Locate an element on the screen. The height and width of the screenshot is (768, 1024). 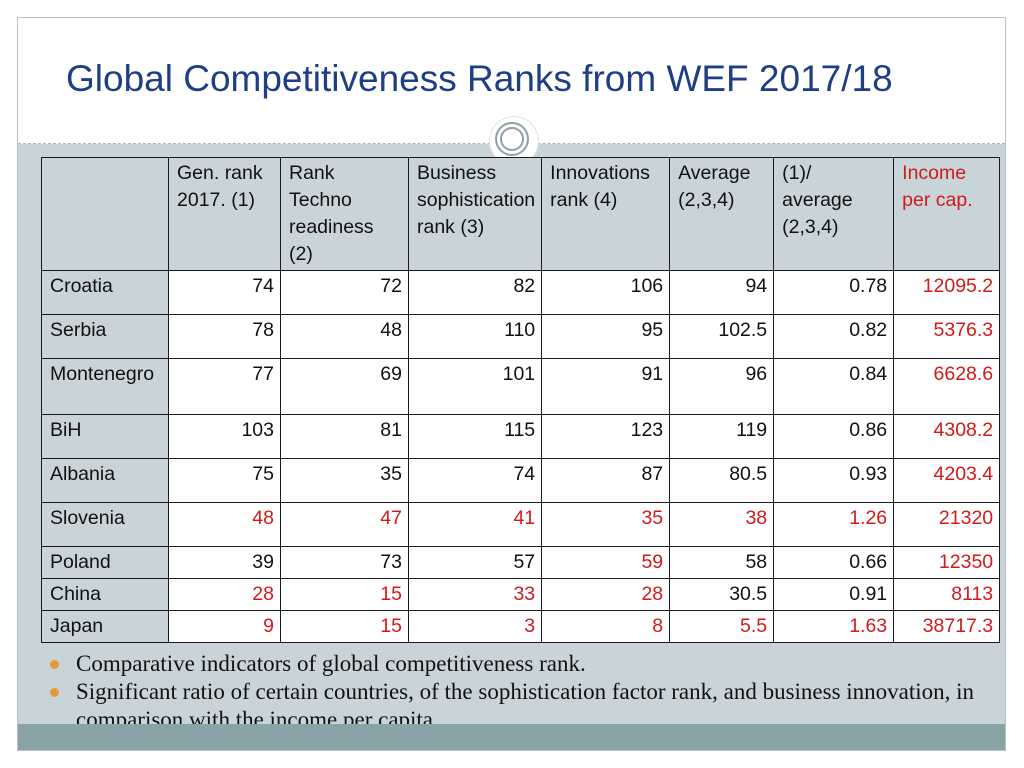
income-cell: 21320 is located at coordinates (947, 524).